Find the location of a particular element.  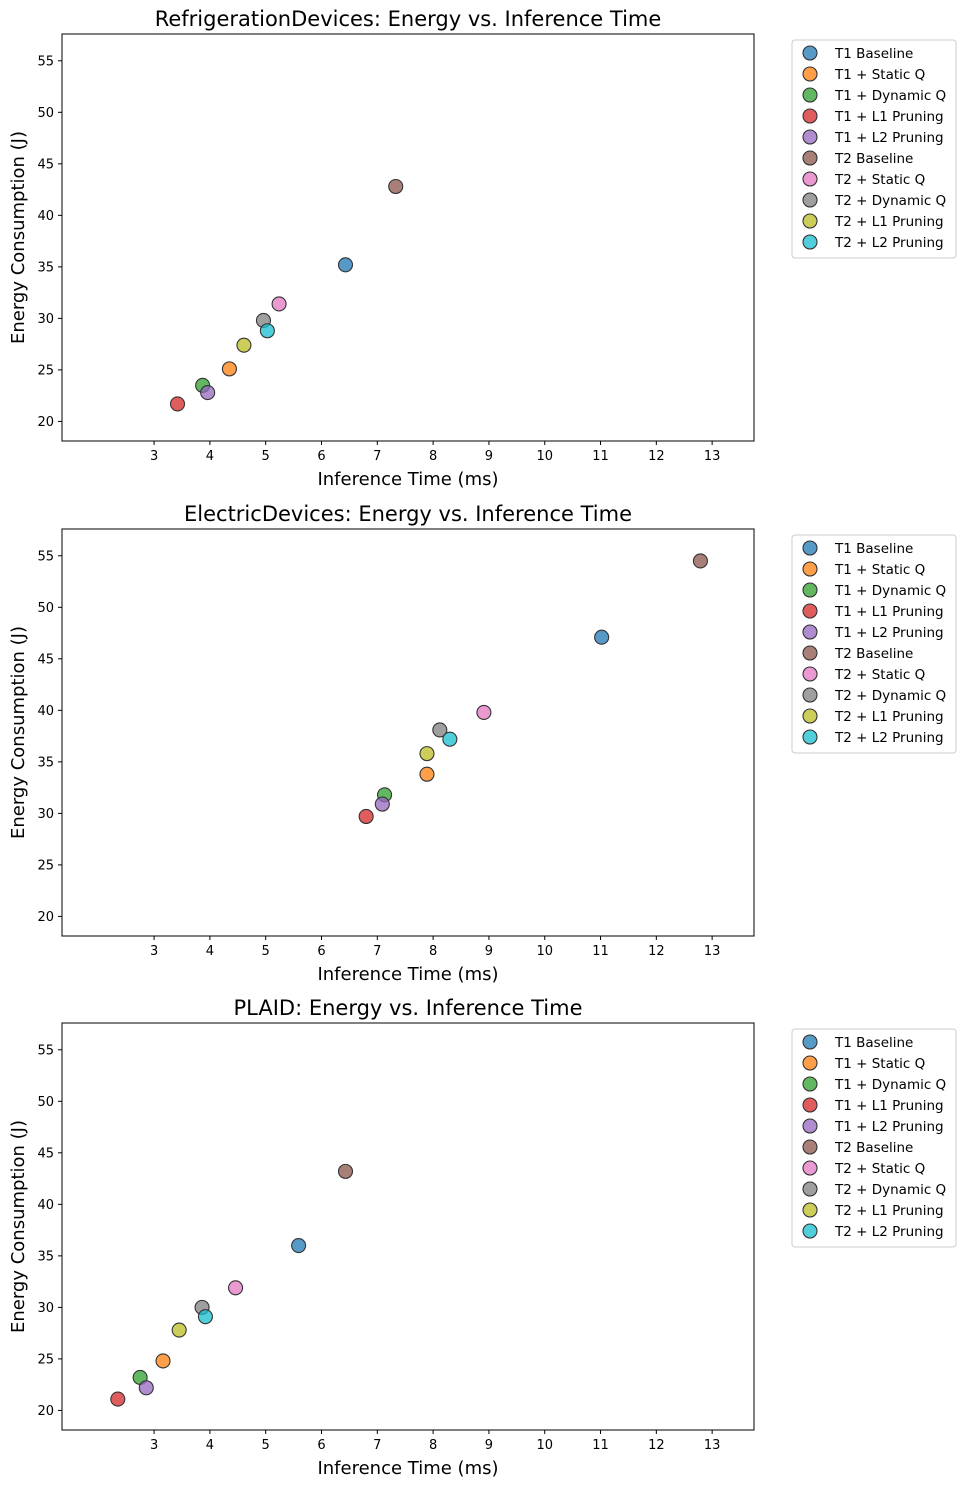

legend-label: T1 Baseline is located at coordinates (873, 549).